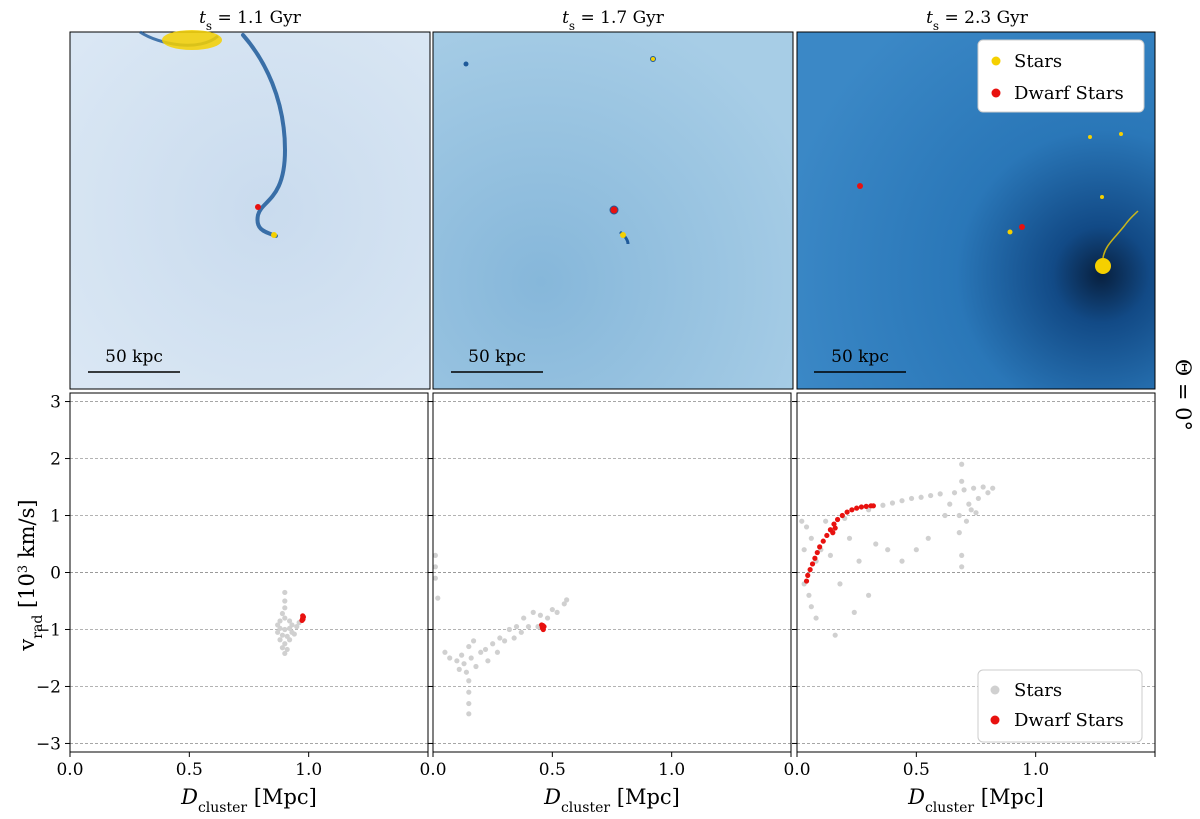  Describe the element at coordinates (976, 210) in the screenshot. I see `map-panel-3: 50 kpc Stars Dwarf Stars` at that location.